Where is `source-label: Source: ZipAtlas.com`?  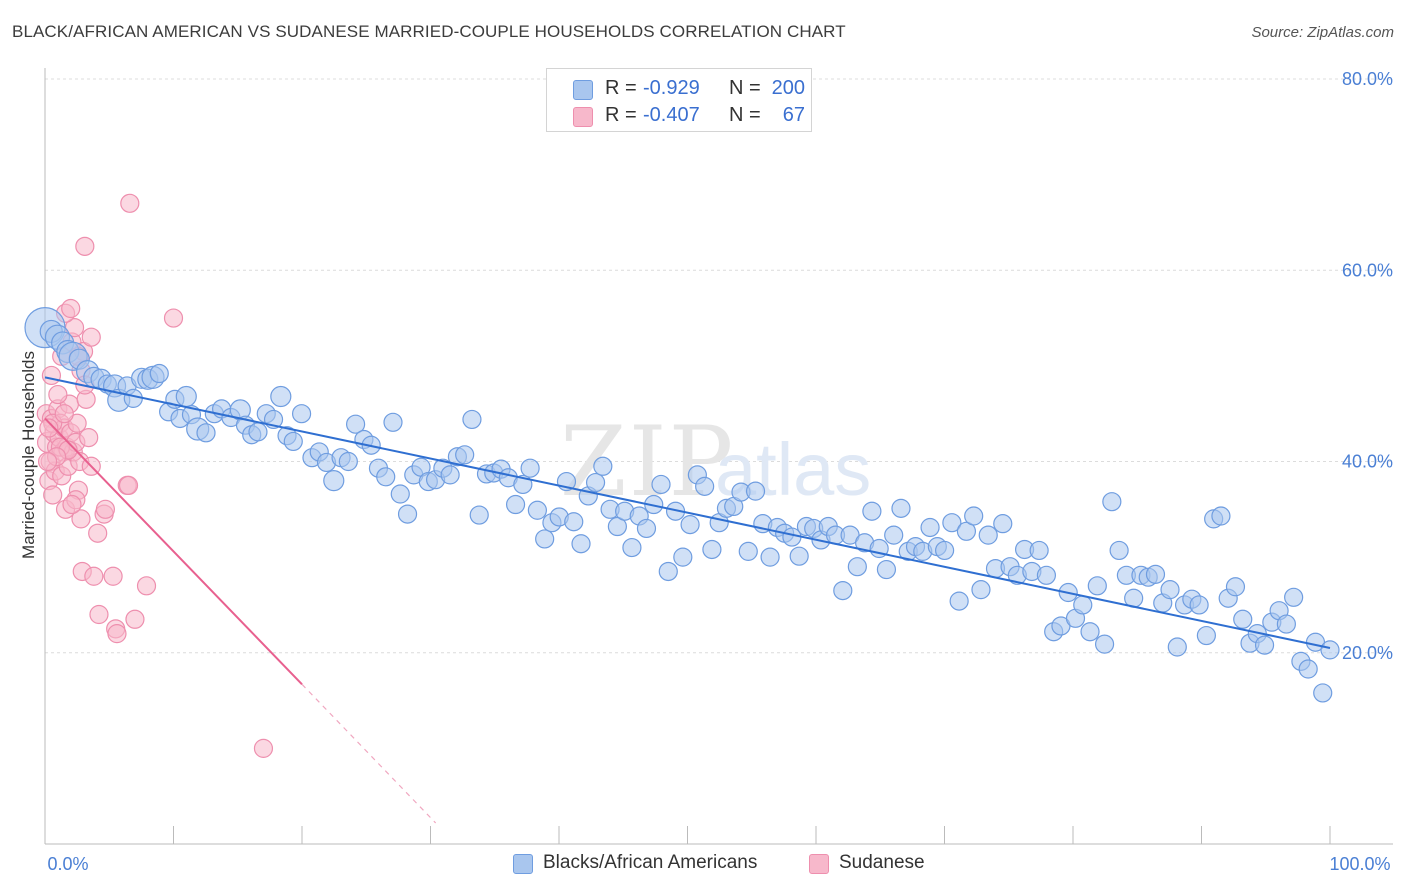 source-label: Source: ZipAtlas.com is located at coordinates (1322, 32).